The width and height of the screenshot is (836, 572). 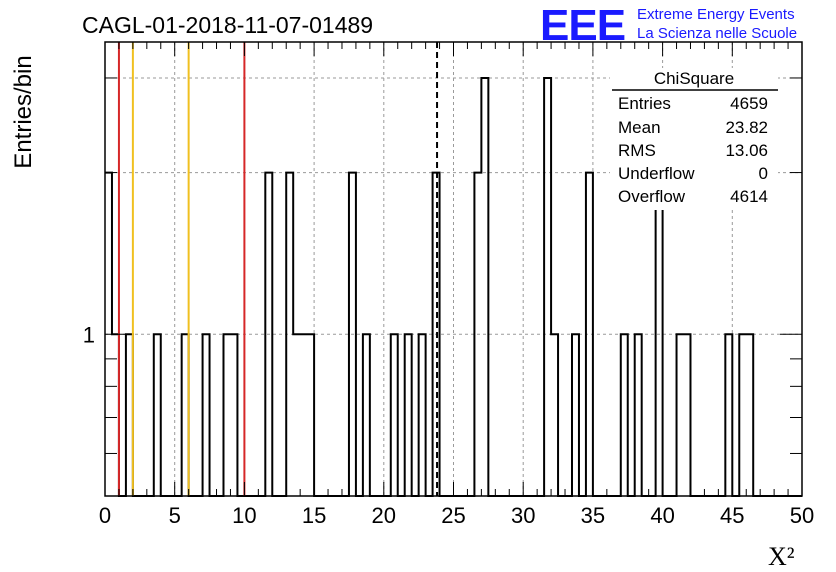 What do you see at coordinates (244, 515) in the screenshot?
I see `x-tick-label: 10` at bounding box center [244, 515].